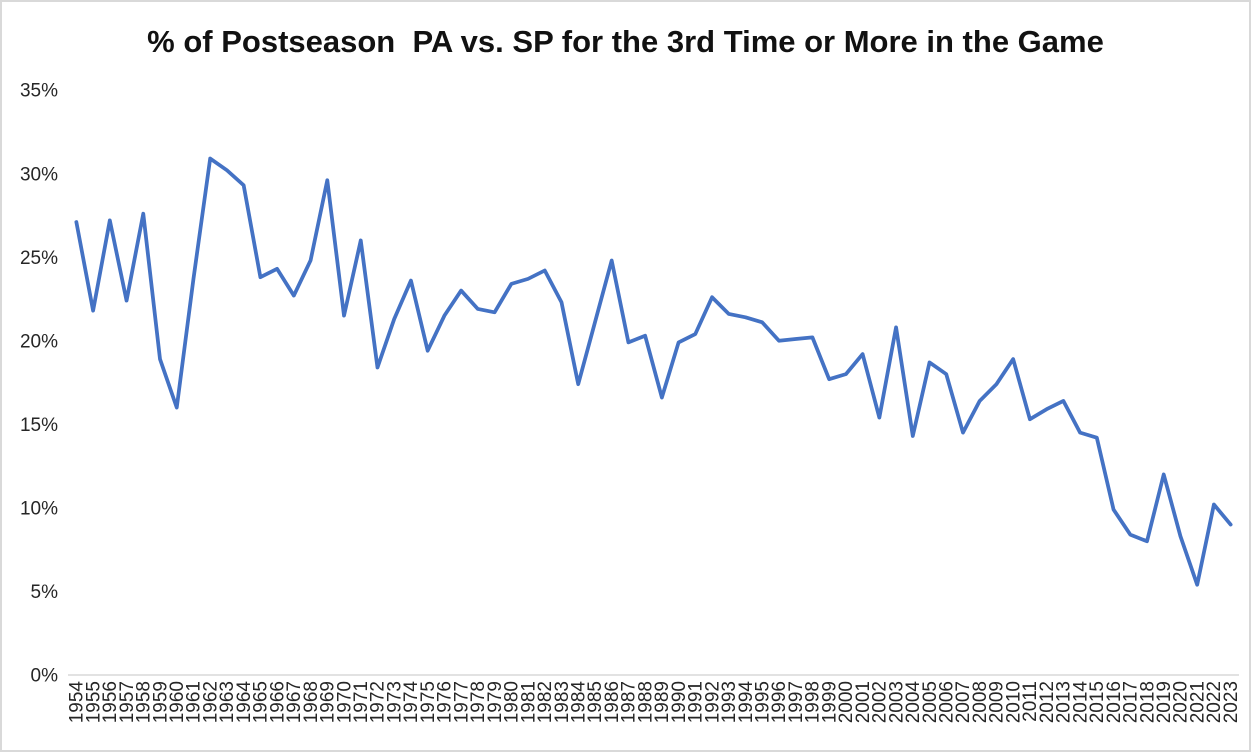 The image size is (1251, 752). I want to click on x-tick-label-2023: 2023, so click(1231, 702).